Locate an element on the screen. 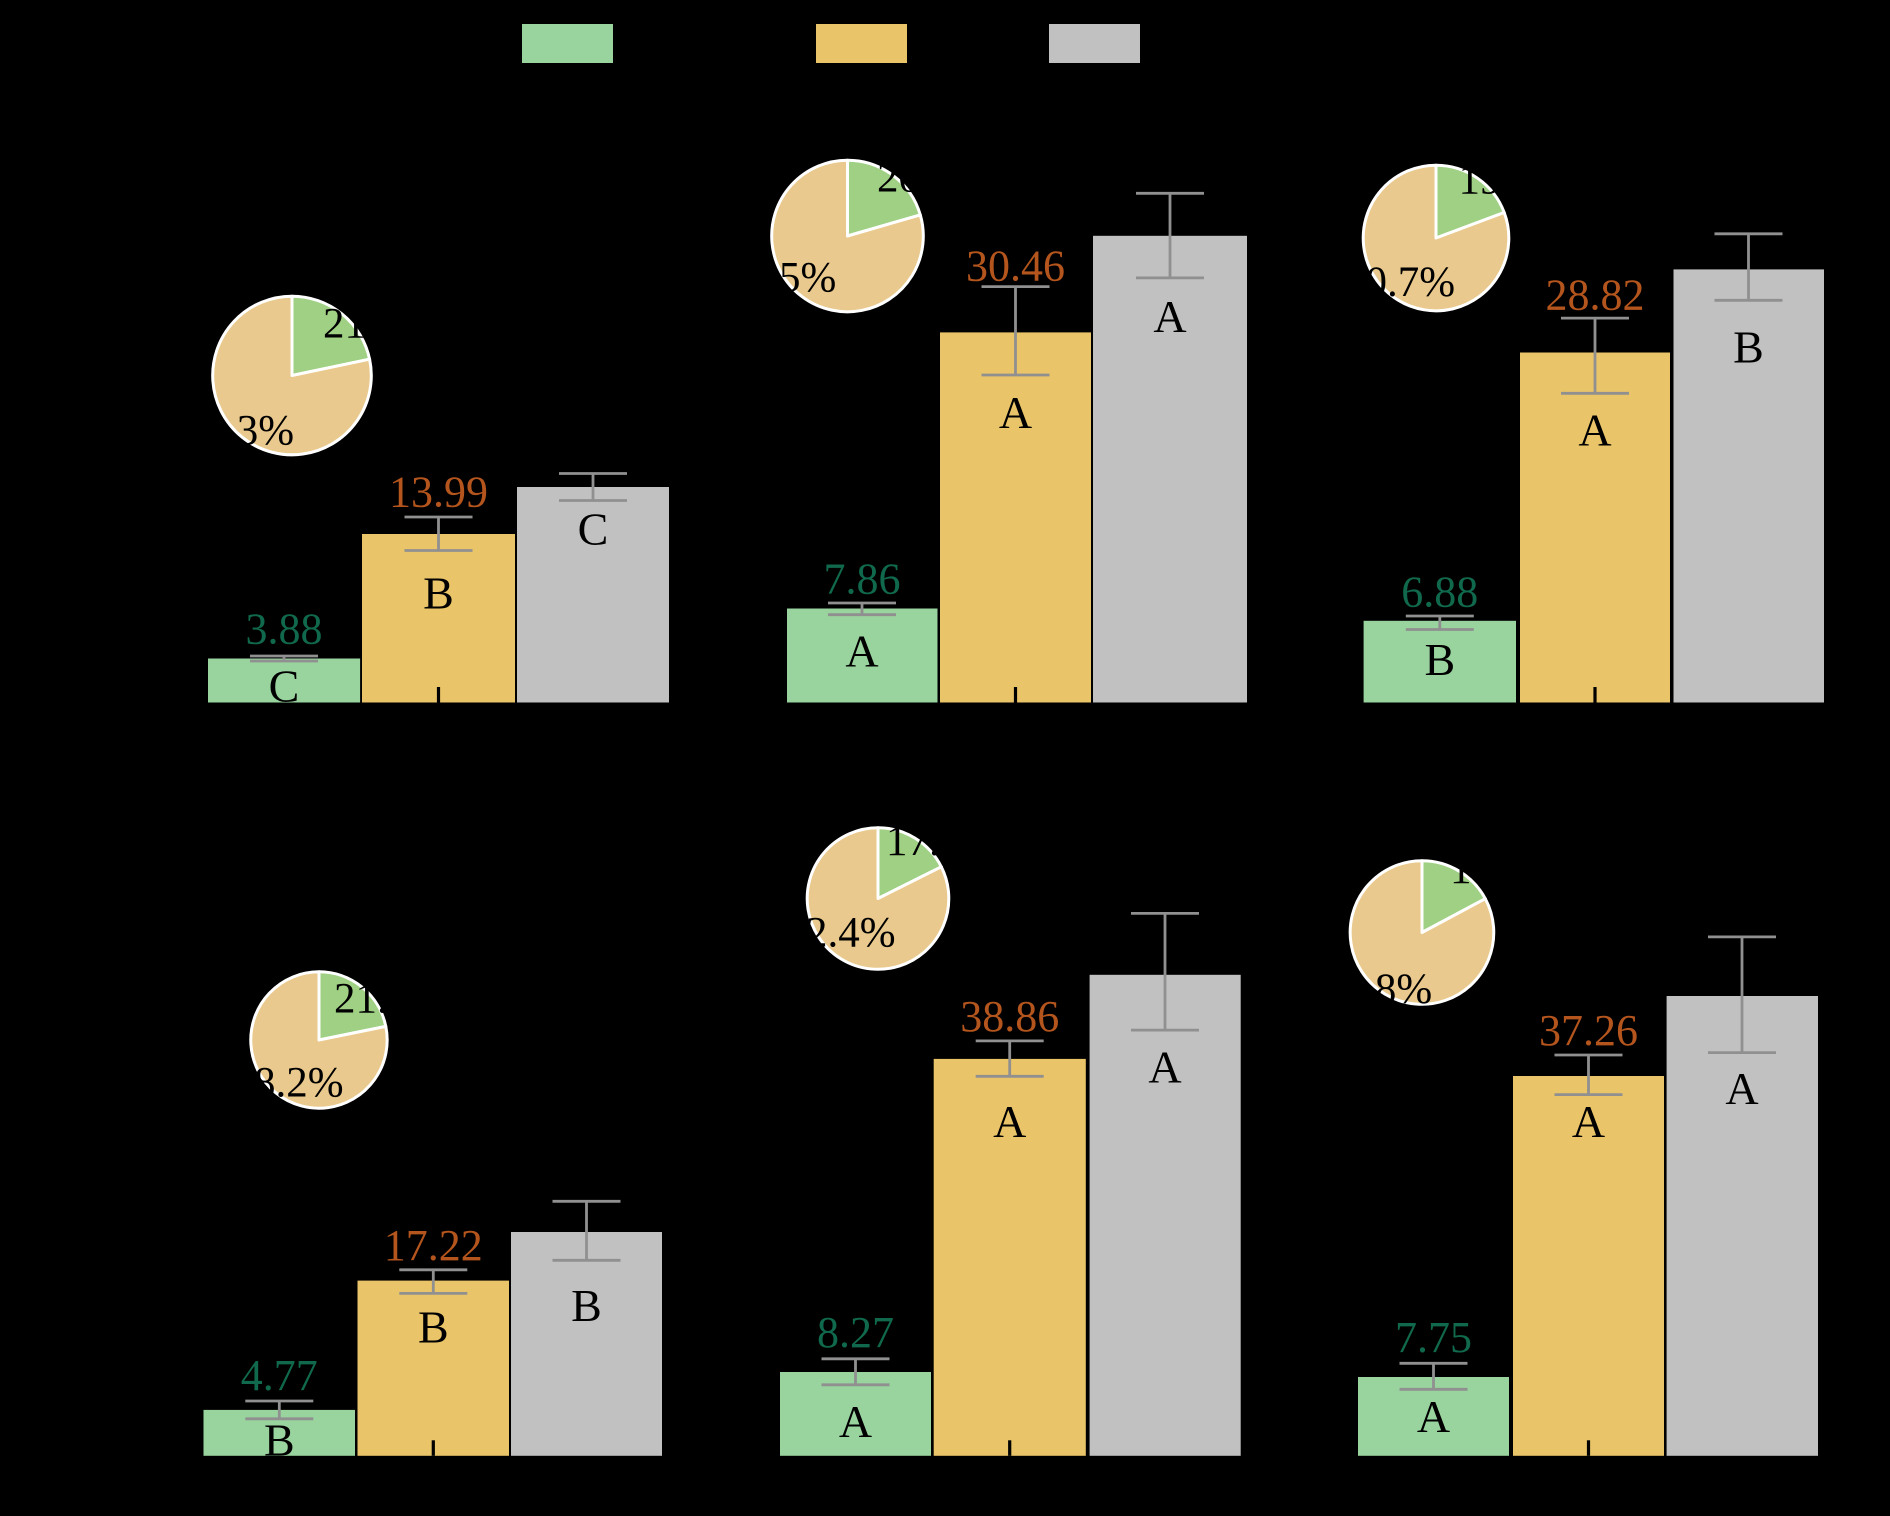 This screenshot has height=1516, width=1890. svg-text: 30.46 is located at coordinates (1015, 266).